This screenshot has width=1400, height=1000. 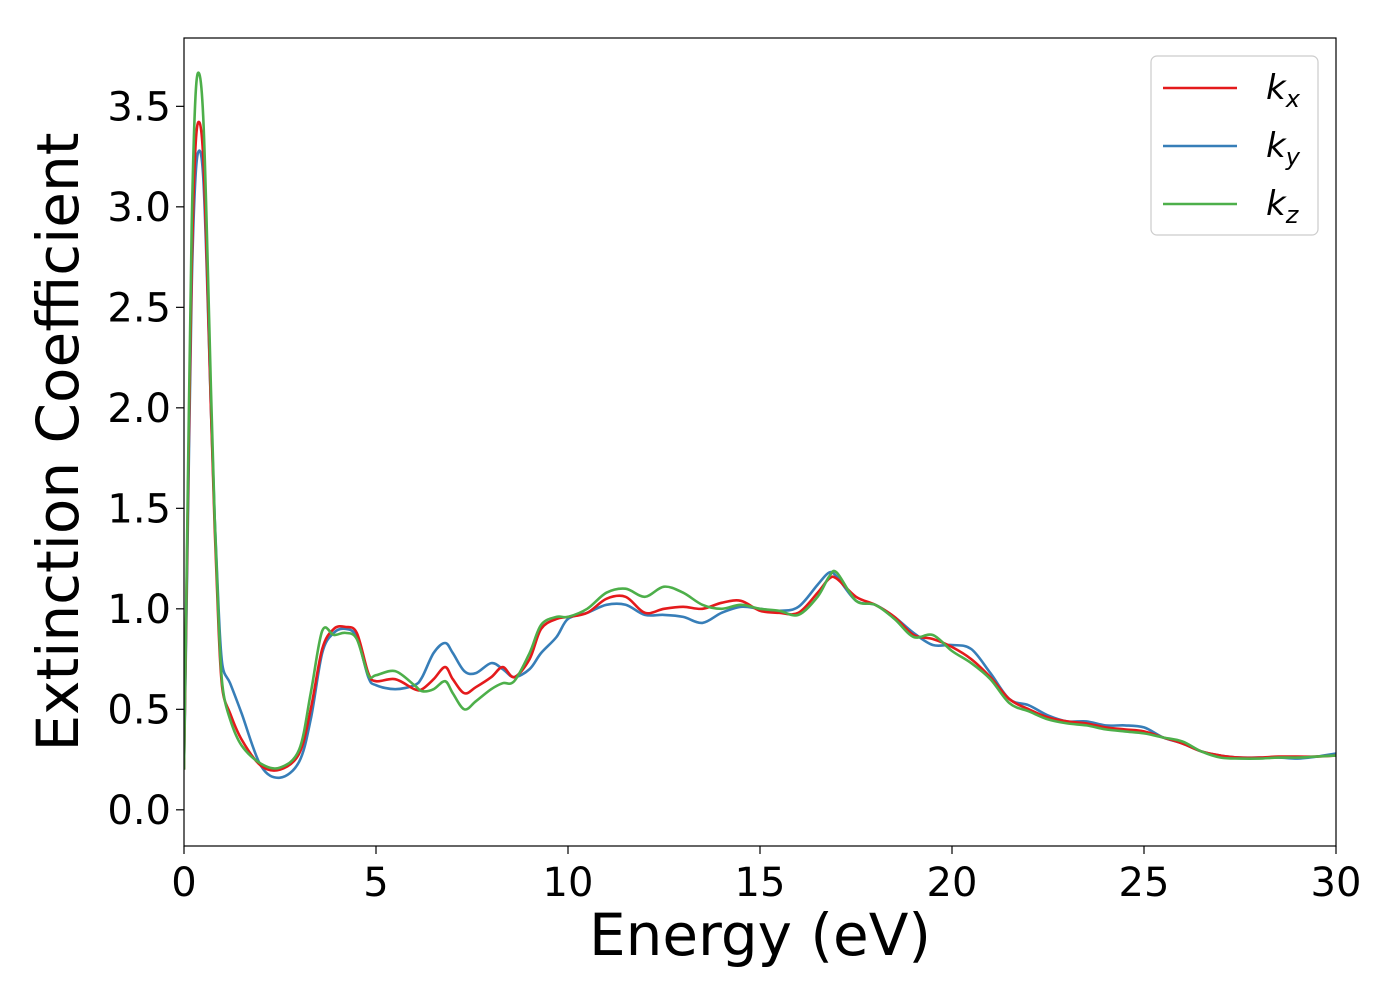 I want to click on x-tick-label: 5, so click(x=375, y=883).